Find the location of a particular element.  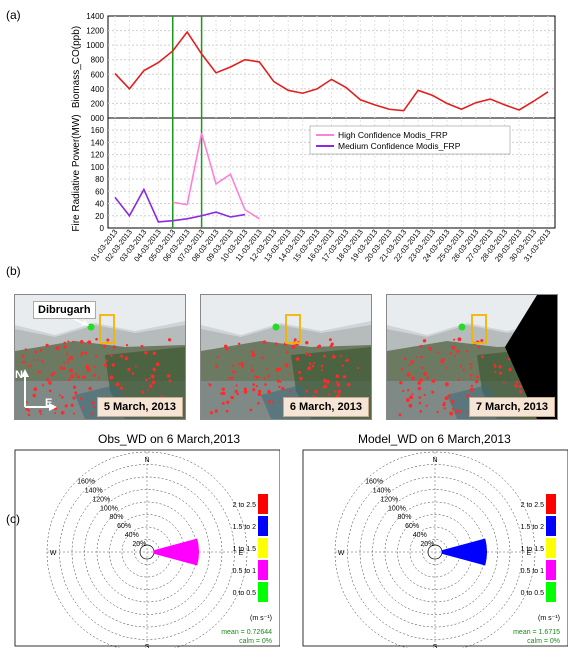

ring-label: 120% is located at coordinates (101, 499).